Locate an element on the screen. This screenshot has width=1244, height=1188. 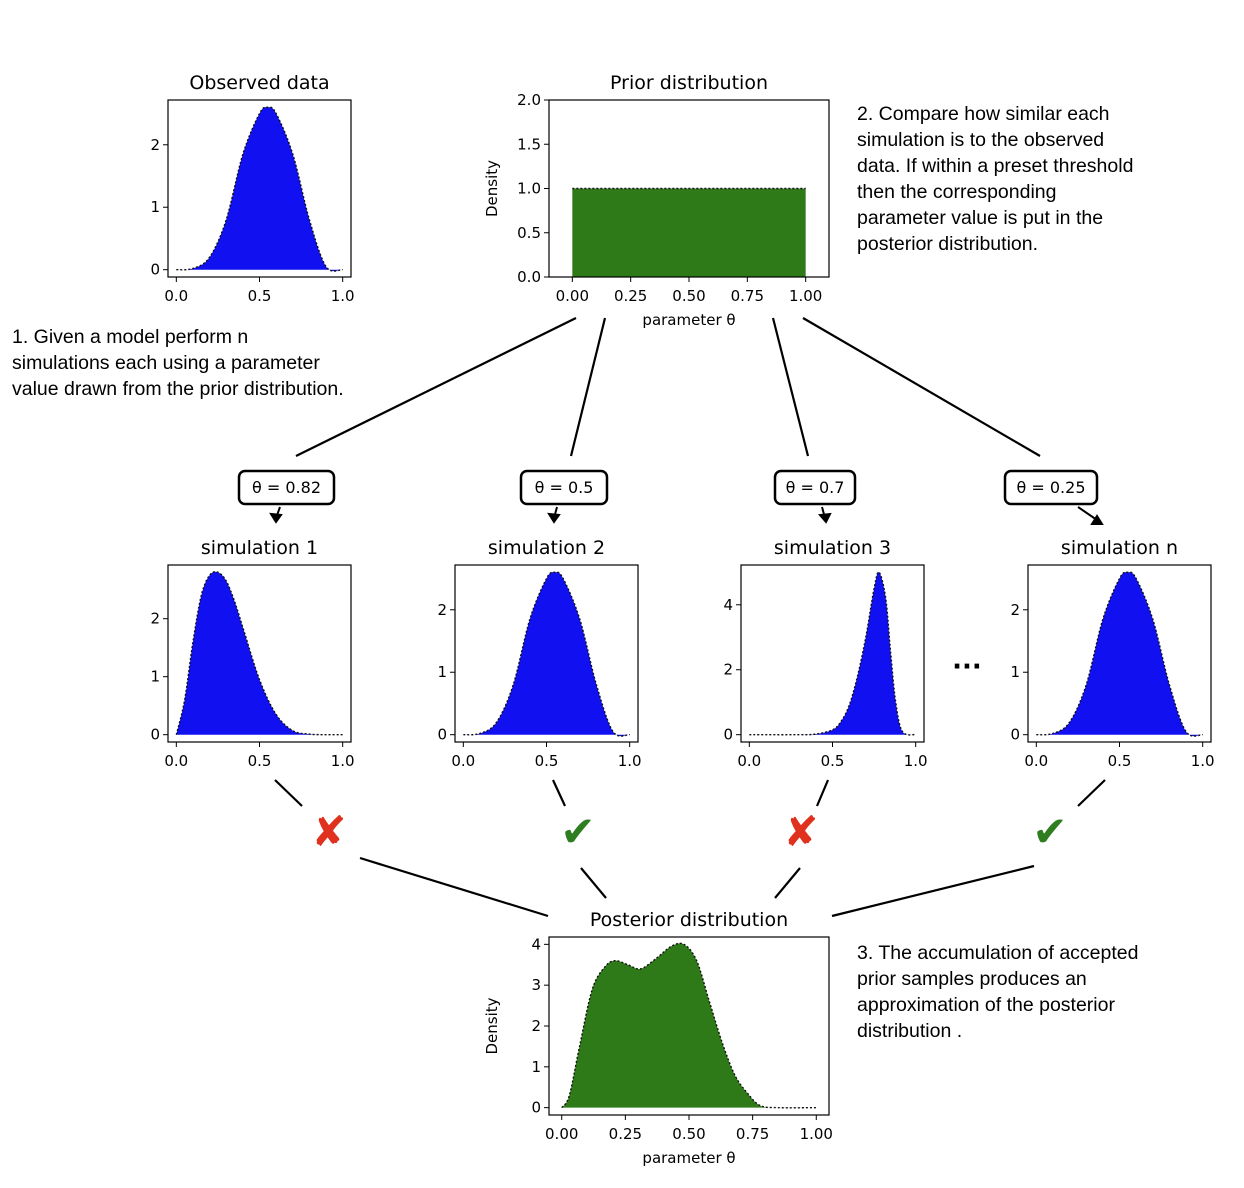
chart-title: simulation n is located at coordinates (1119, 548).